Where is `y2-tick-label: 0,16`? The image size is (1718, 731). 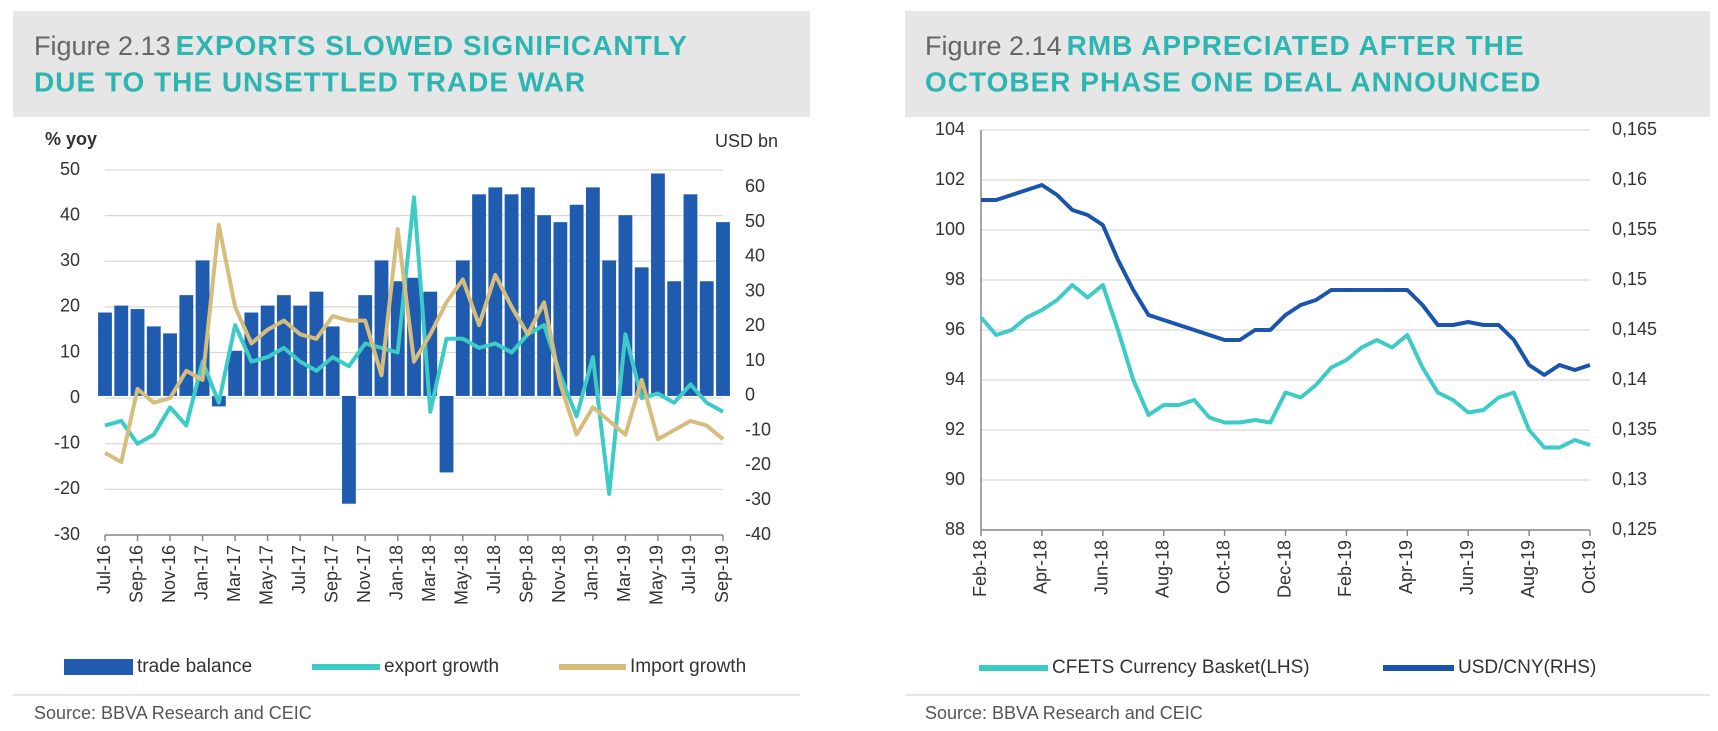
y2-tick-label: 0,16 is located at coordinates (1629, 179).